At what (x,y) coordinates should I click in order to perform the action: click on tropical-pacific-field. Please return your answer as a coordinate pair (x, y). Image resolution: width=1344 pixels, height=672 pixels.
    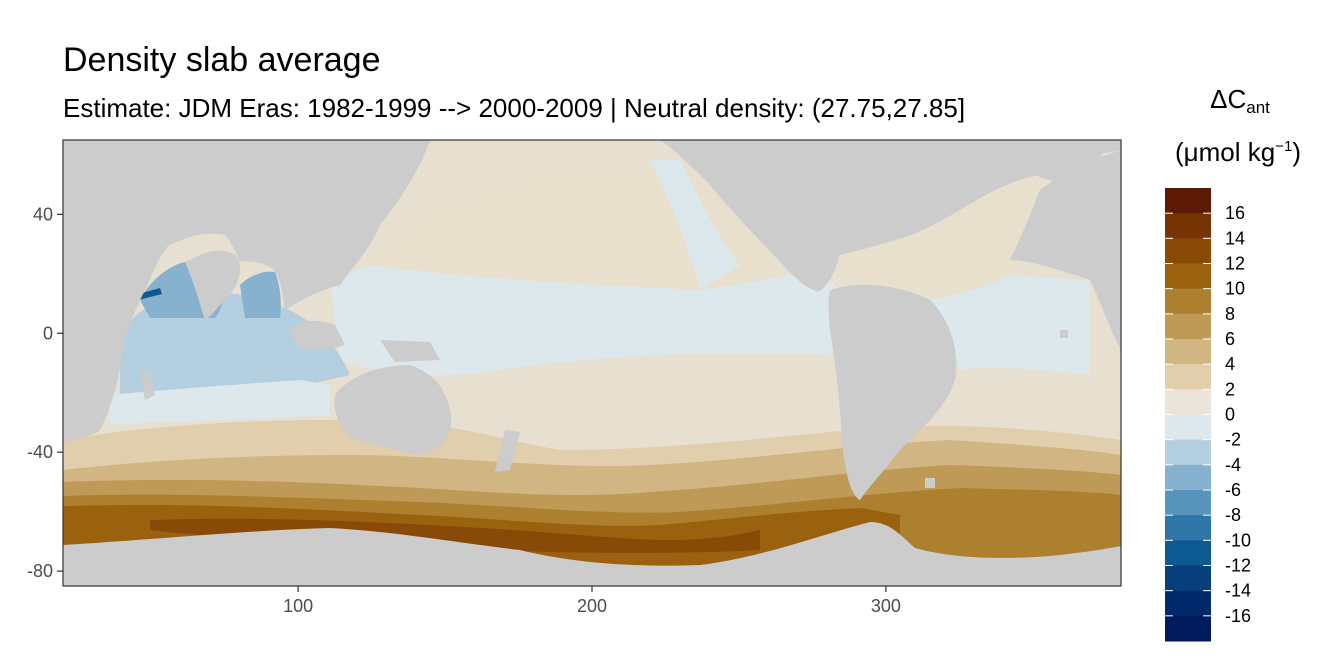
    Looking at the image, I should click on (592, 320).